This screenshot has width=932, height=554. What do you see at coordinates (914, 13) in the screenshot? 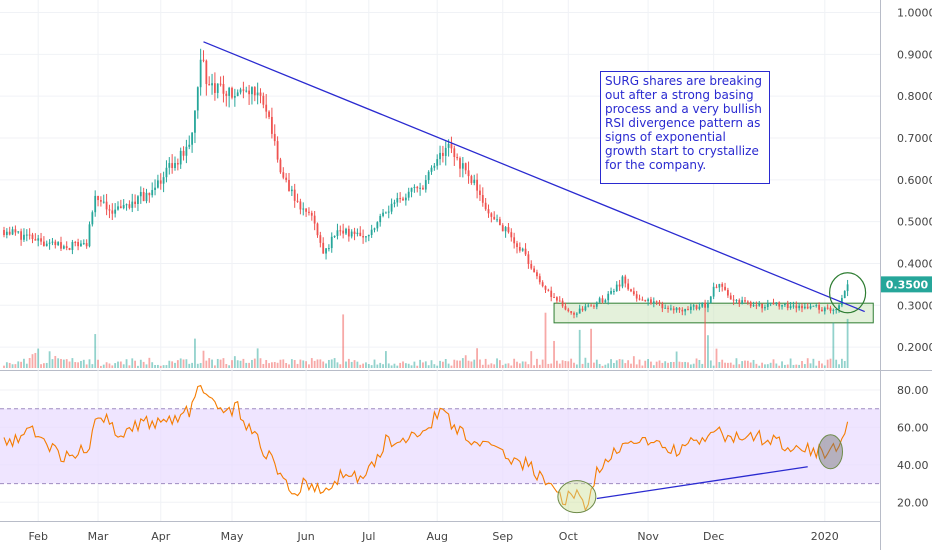
I see `price-tick-label: 1.0000` at bounding box center [914, 13].